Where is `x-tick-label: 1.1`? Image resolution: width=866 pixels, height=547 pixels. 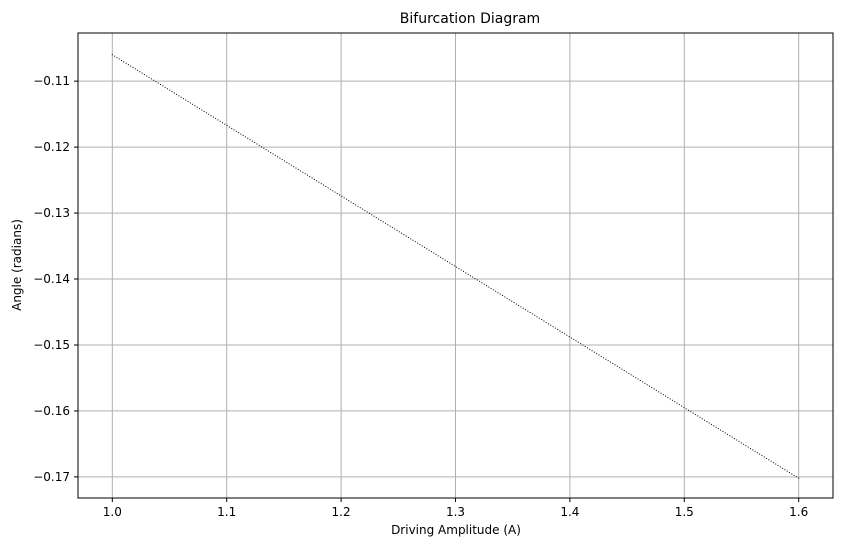 x-tick-label: 1.1 is located at coordinates (226, 512).